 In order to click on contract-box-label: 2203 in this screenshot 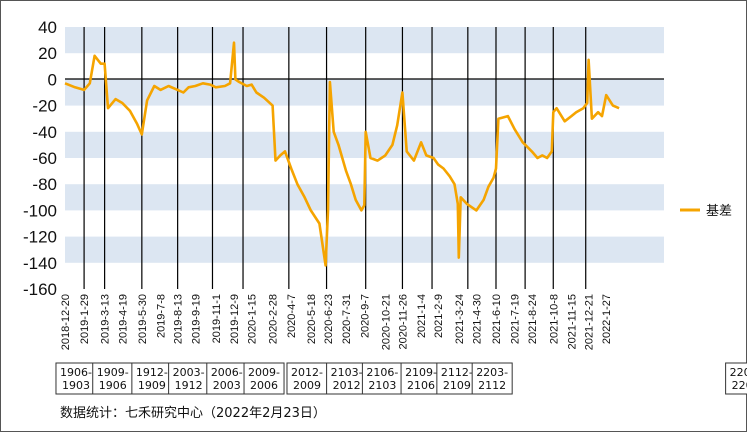, I will do `click(739, 385)`.